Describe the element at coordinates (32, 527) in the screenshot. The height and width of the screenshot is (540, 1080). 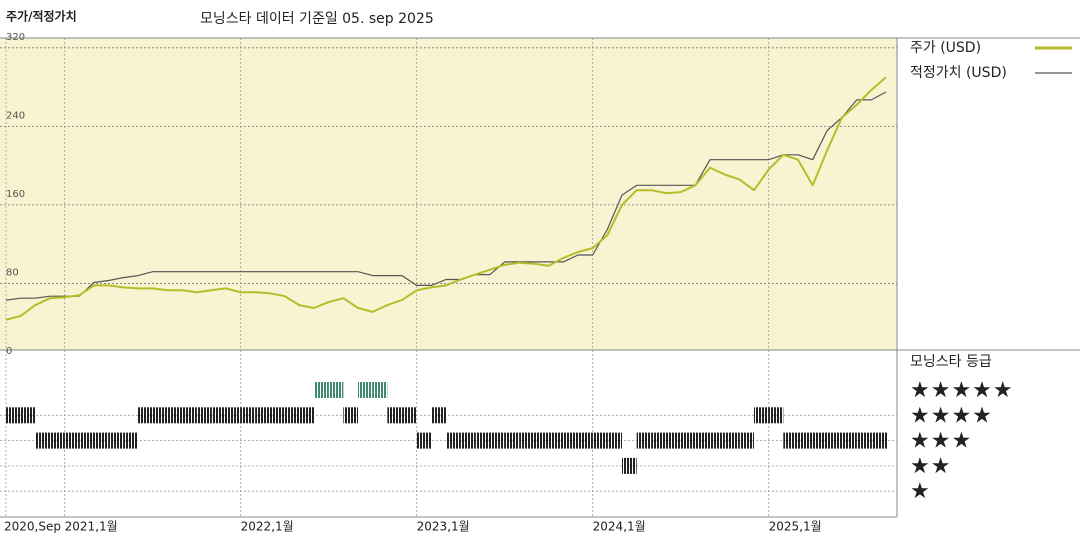
I see `x-tick-label: 2020,Sep` at that location.